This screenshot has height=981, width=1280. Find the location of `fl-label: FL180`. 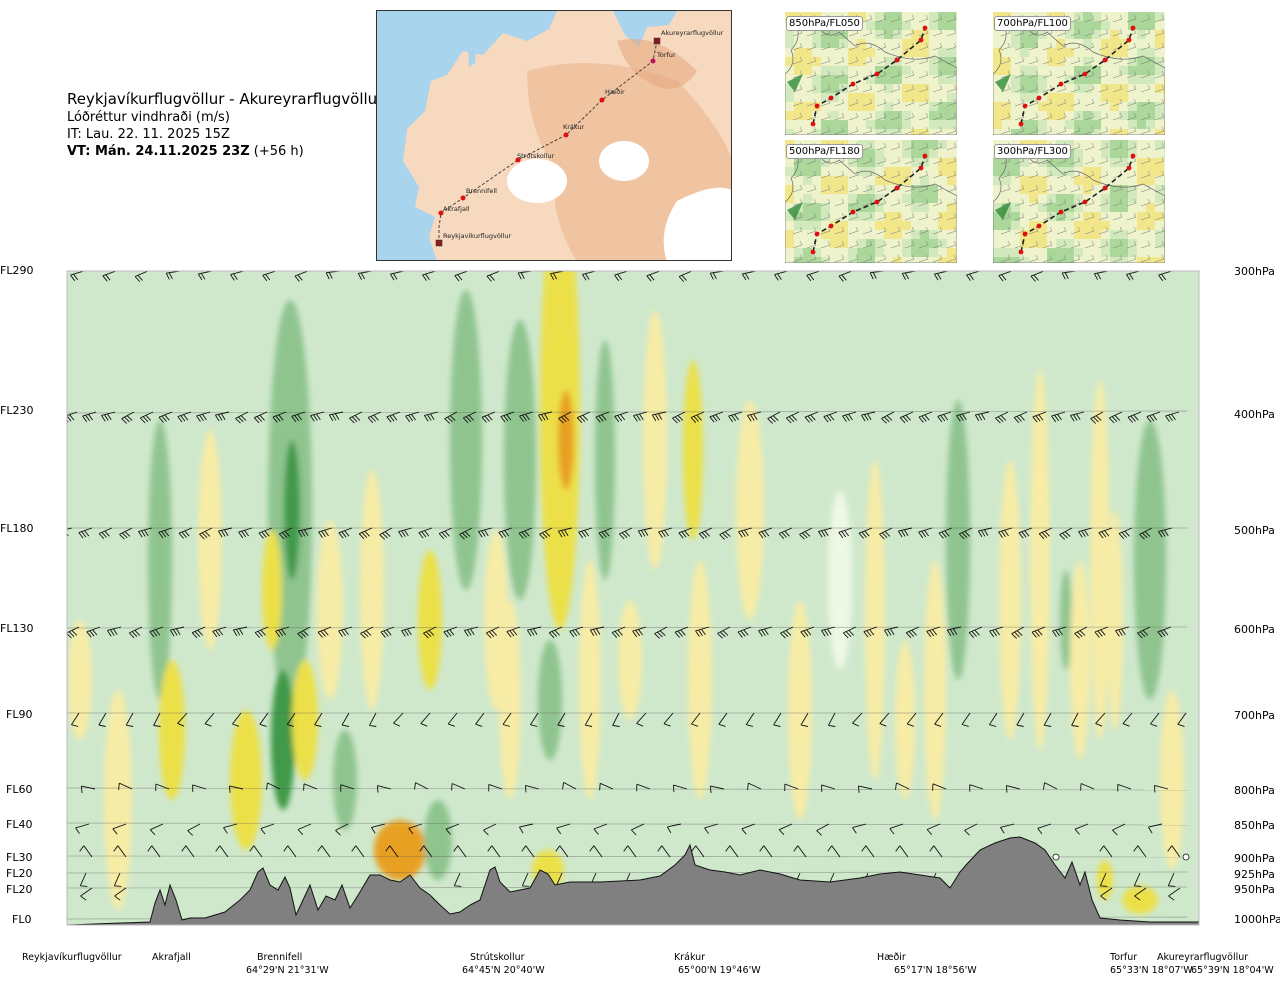

fl-label: FL180 is located at coordinates (16, 528).